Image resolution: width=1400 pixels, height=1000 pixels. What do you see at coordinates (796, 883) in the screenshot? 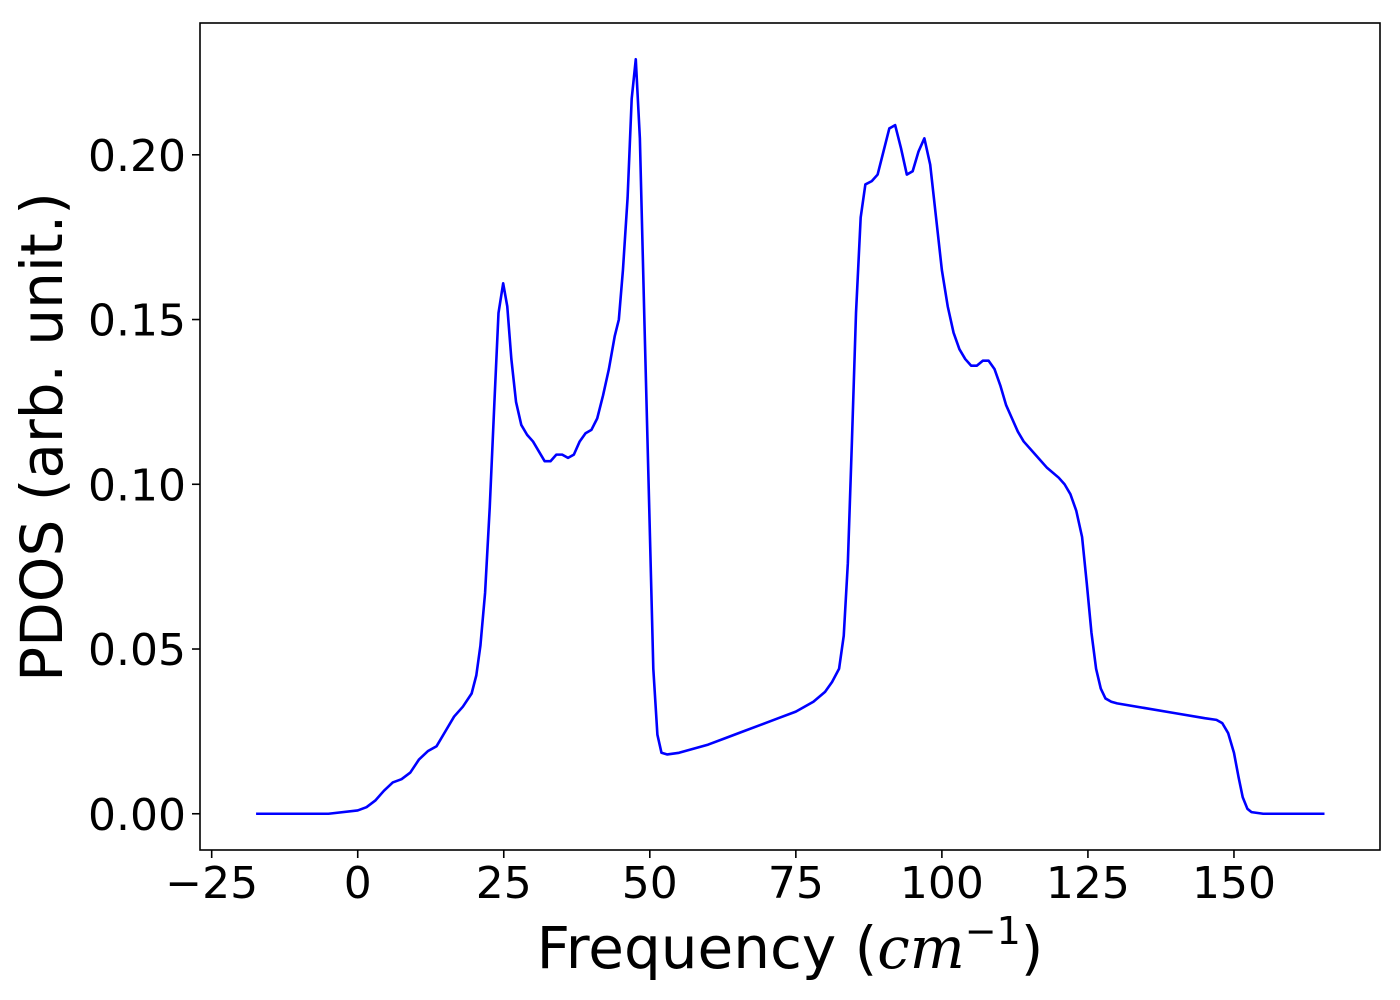
I see `x-tick-label: 75` at bounding box center [796, 883].